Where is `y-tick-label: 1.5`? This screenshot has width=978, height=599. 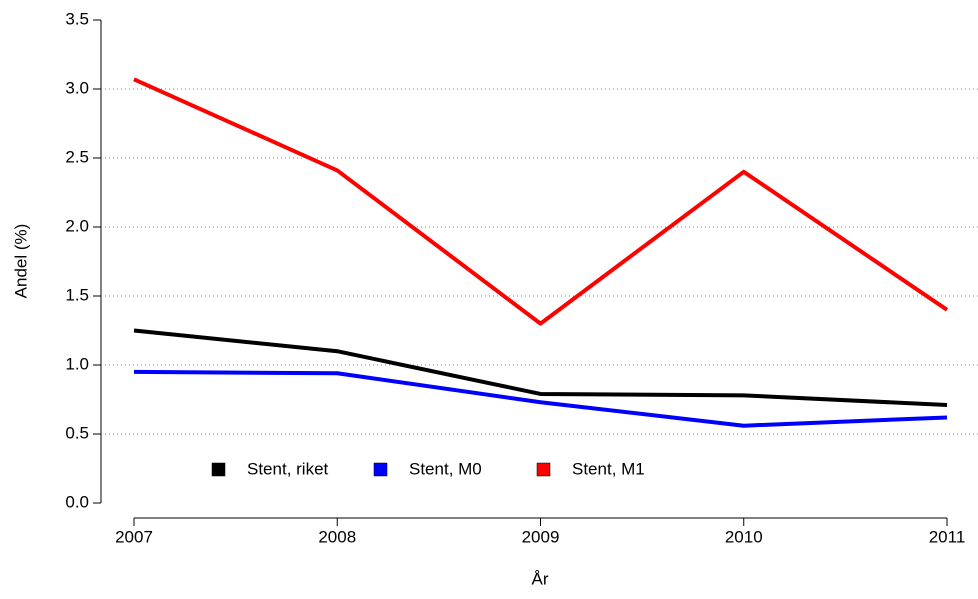
y-tick-label: 1.5 is located at coordinates (77, 294).